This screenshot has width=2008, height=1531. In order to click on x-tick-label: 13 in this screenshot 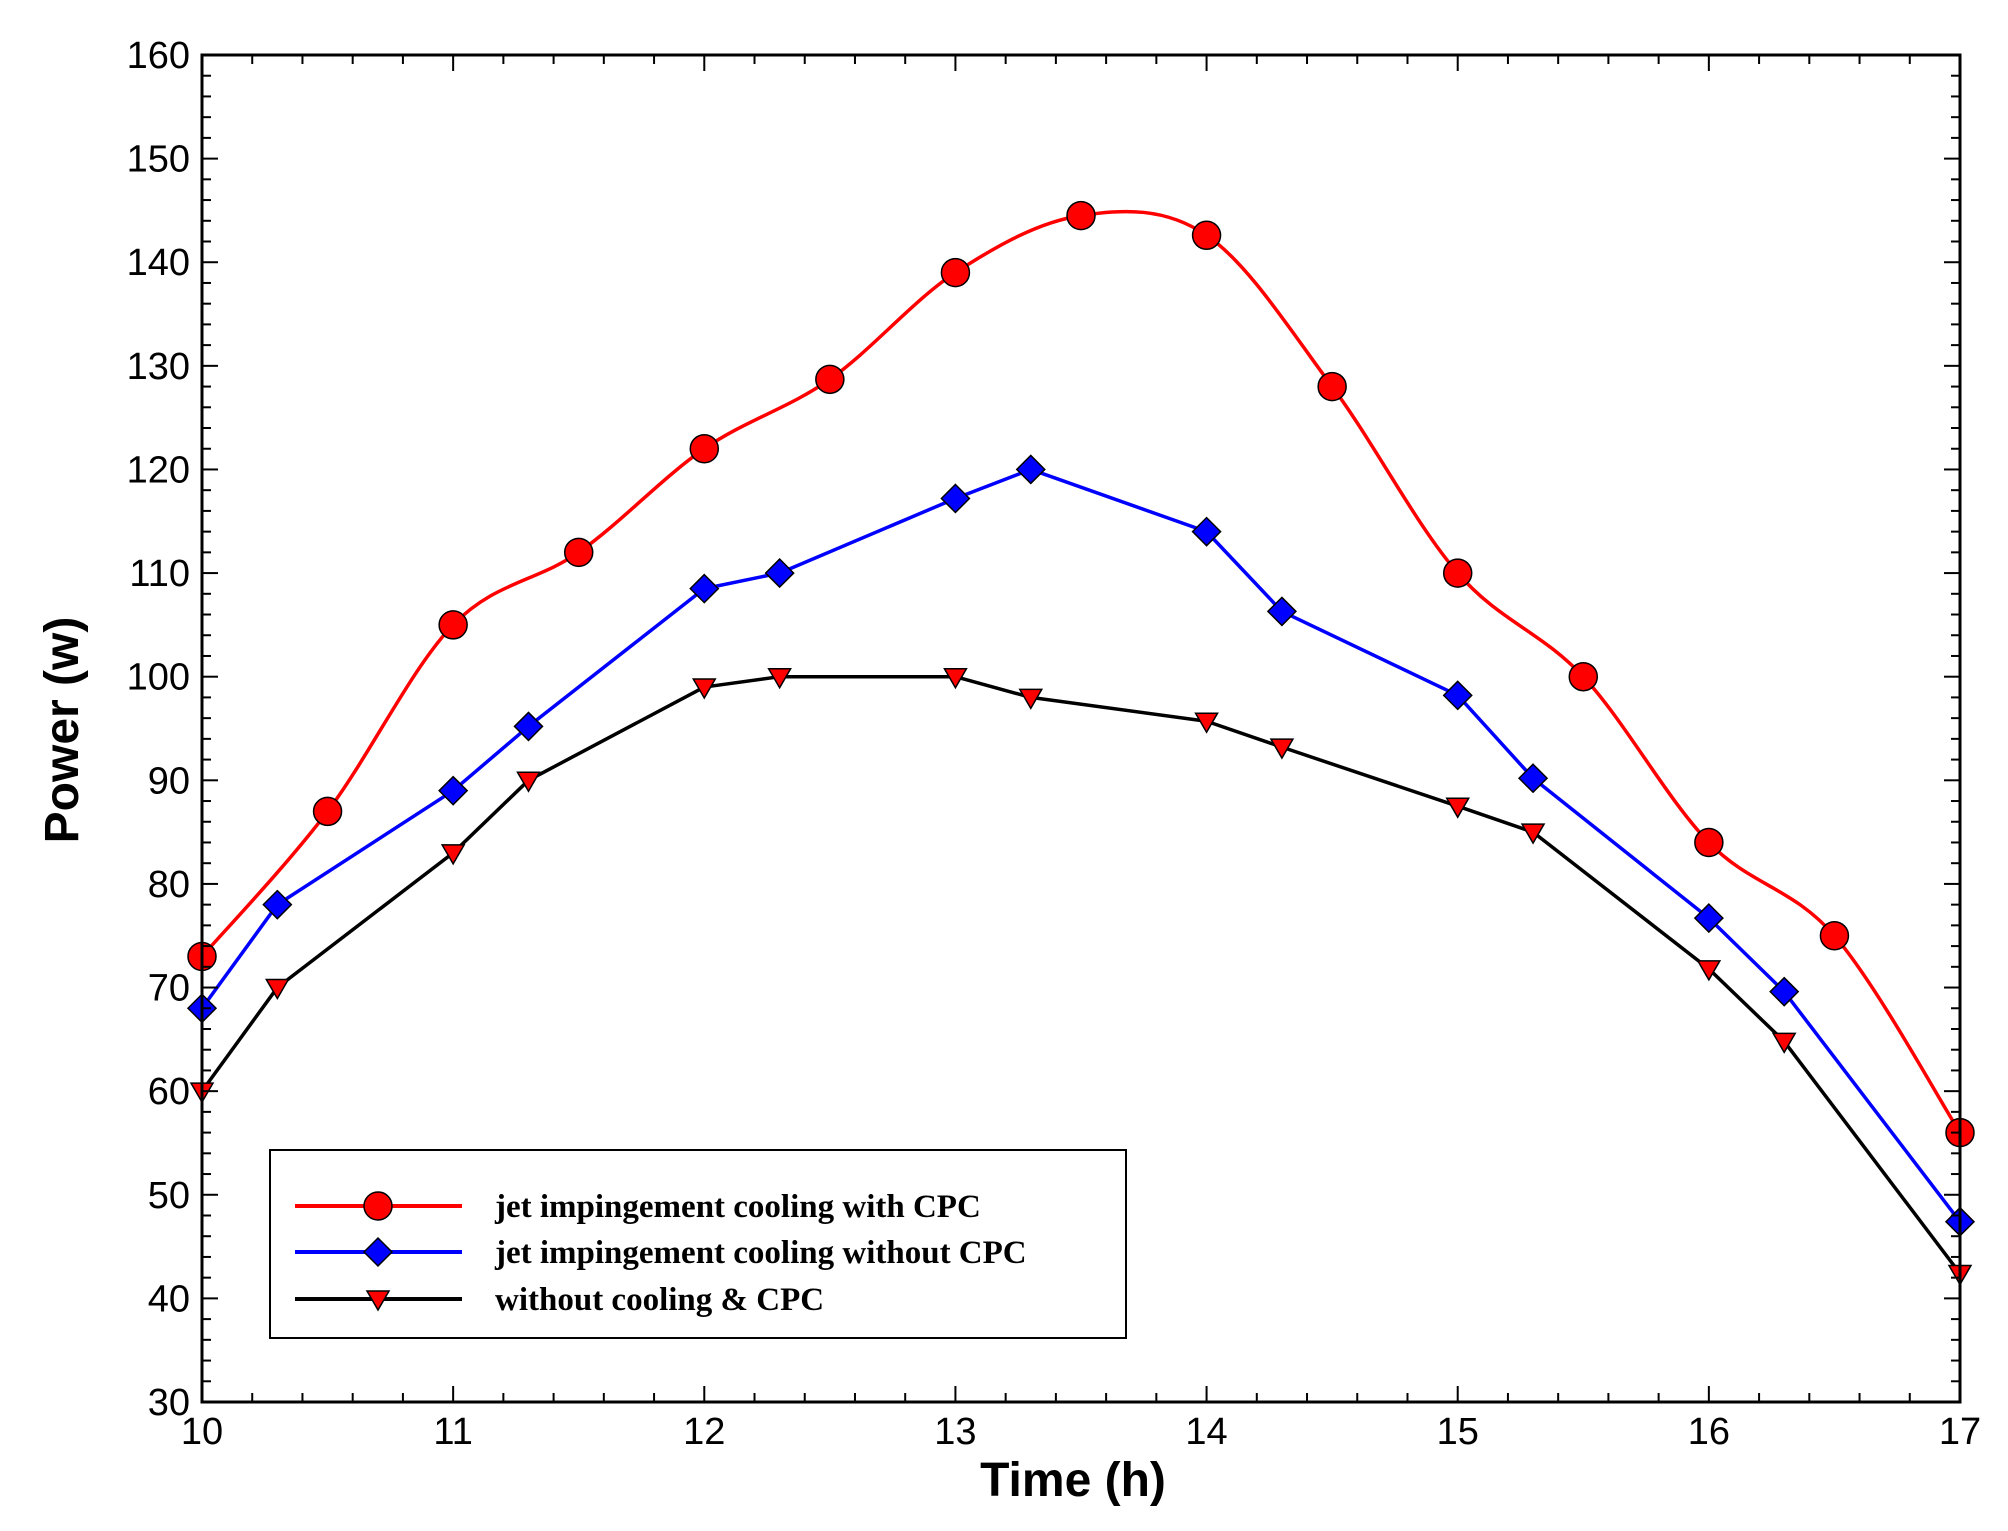, I will do `click(955, 1432)`.